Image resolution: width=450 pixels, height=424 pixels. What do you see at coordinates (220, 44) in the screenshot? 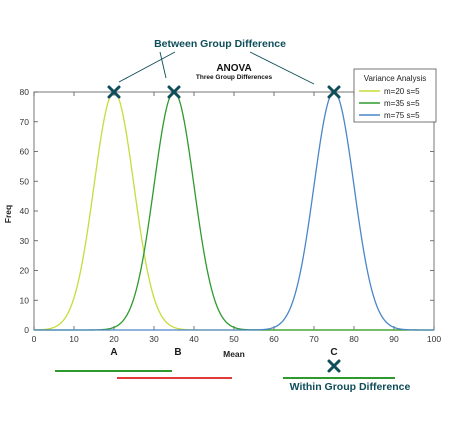
I see `between-group-annotation: Between Group Difference` at bounding box center [220, 44].